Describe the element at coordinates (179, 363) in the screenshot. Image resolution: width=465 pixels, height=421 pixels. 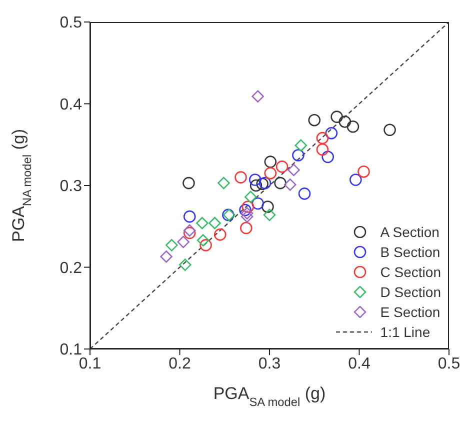
I see `x-tick-label: 0.2` at that location.